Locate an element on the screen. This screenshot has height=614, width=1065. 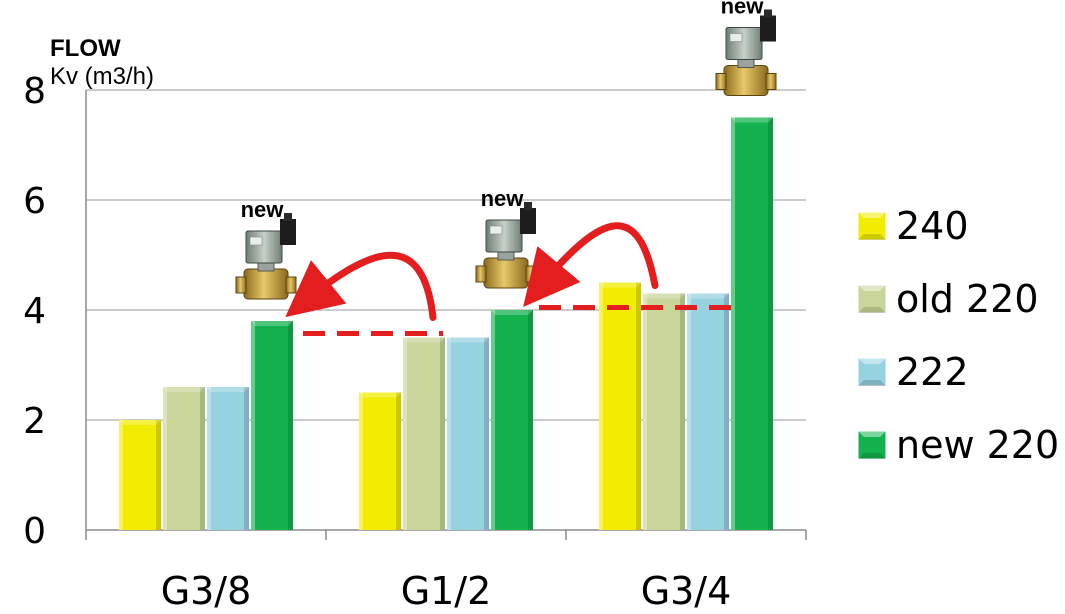
legend-label: old 220 is located at coordinates (967, 299).